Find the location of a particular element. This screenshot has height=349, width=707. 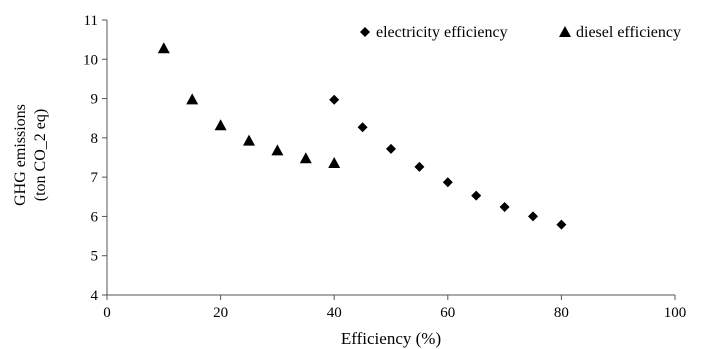

y-tick-label: 8 is located at coordinates (95, 139).